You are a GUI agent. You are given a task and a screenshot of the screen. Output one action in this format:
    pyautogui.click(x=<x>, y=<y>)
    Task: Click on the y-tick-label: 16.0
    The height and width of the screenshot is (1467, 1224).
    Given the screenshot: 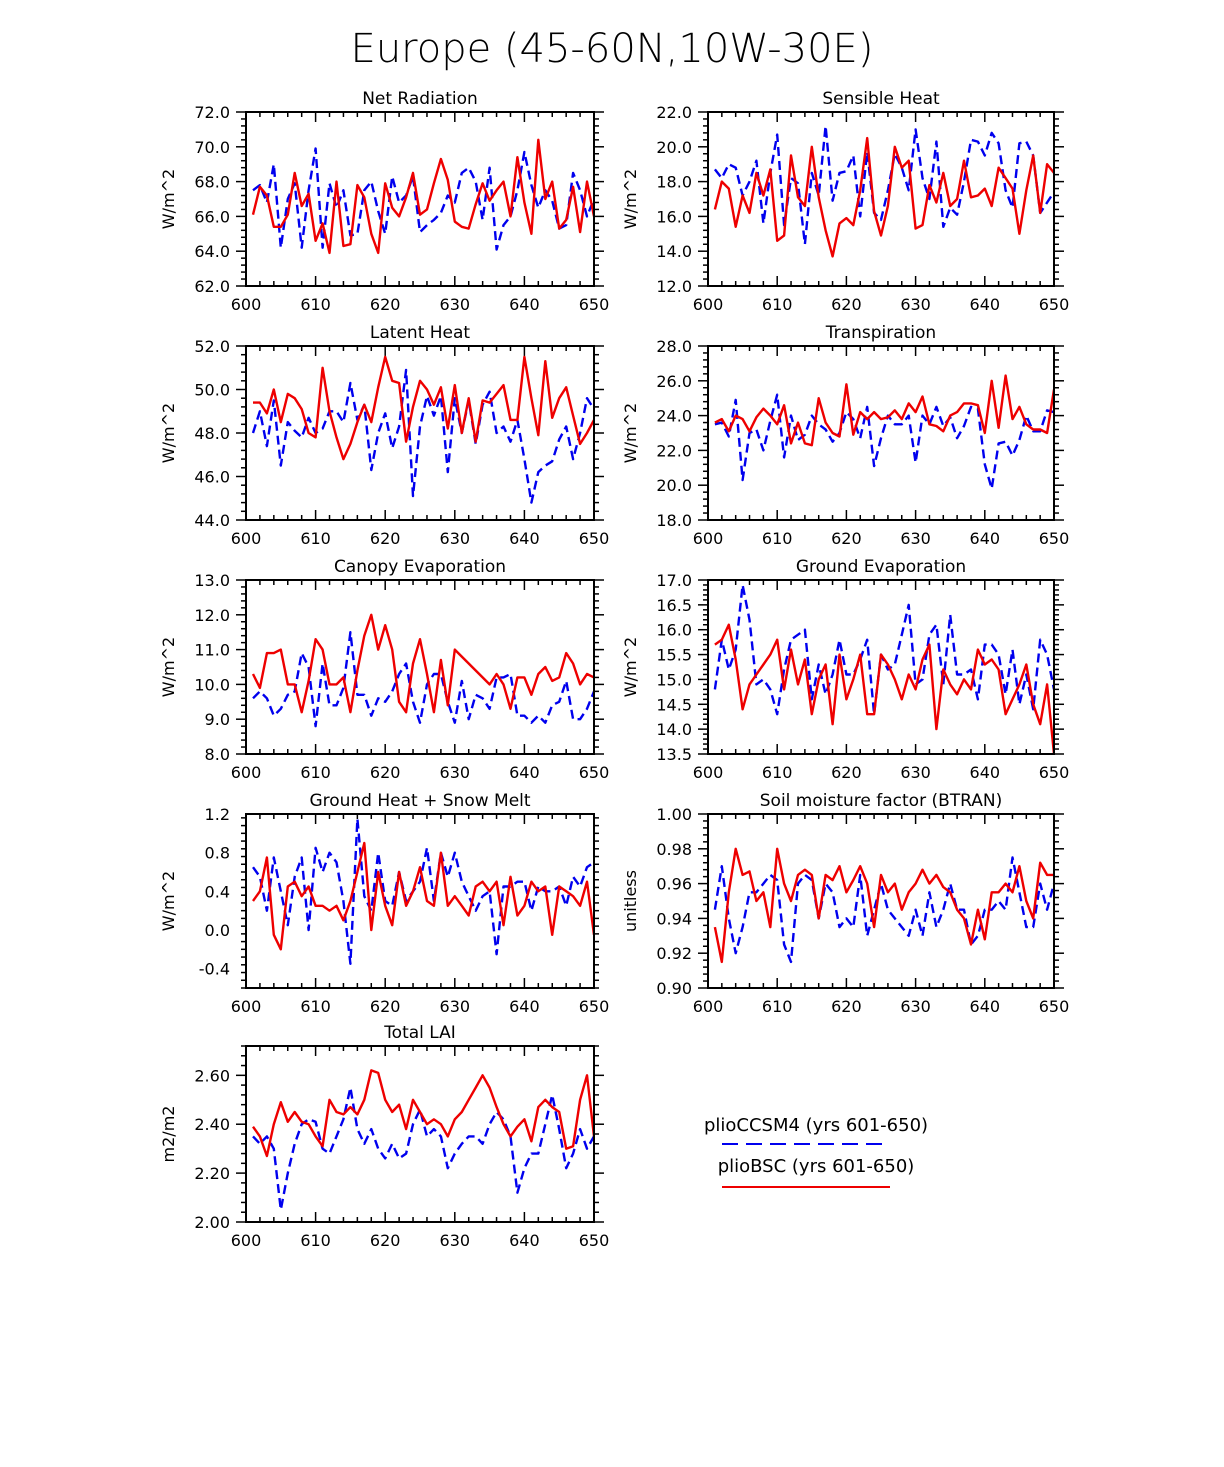 What is the action you would take?
    pyautogui.click(x=674, y=216)
    